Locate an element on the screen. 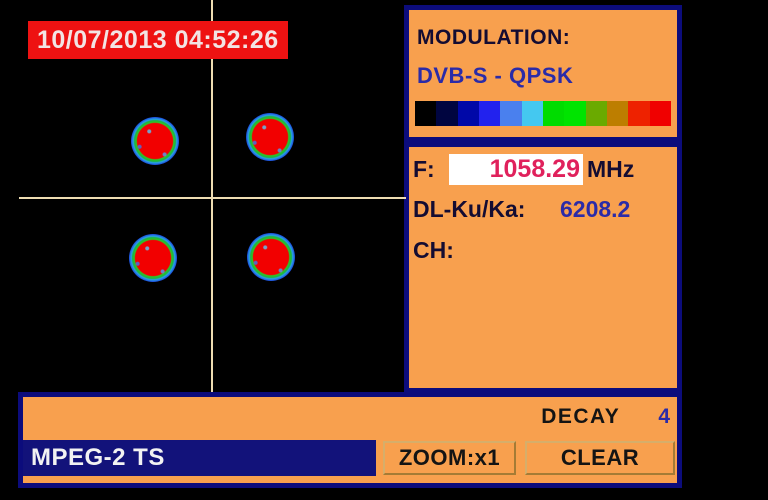  frequency-label: F: is located at coordinates (424, 168).